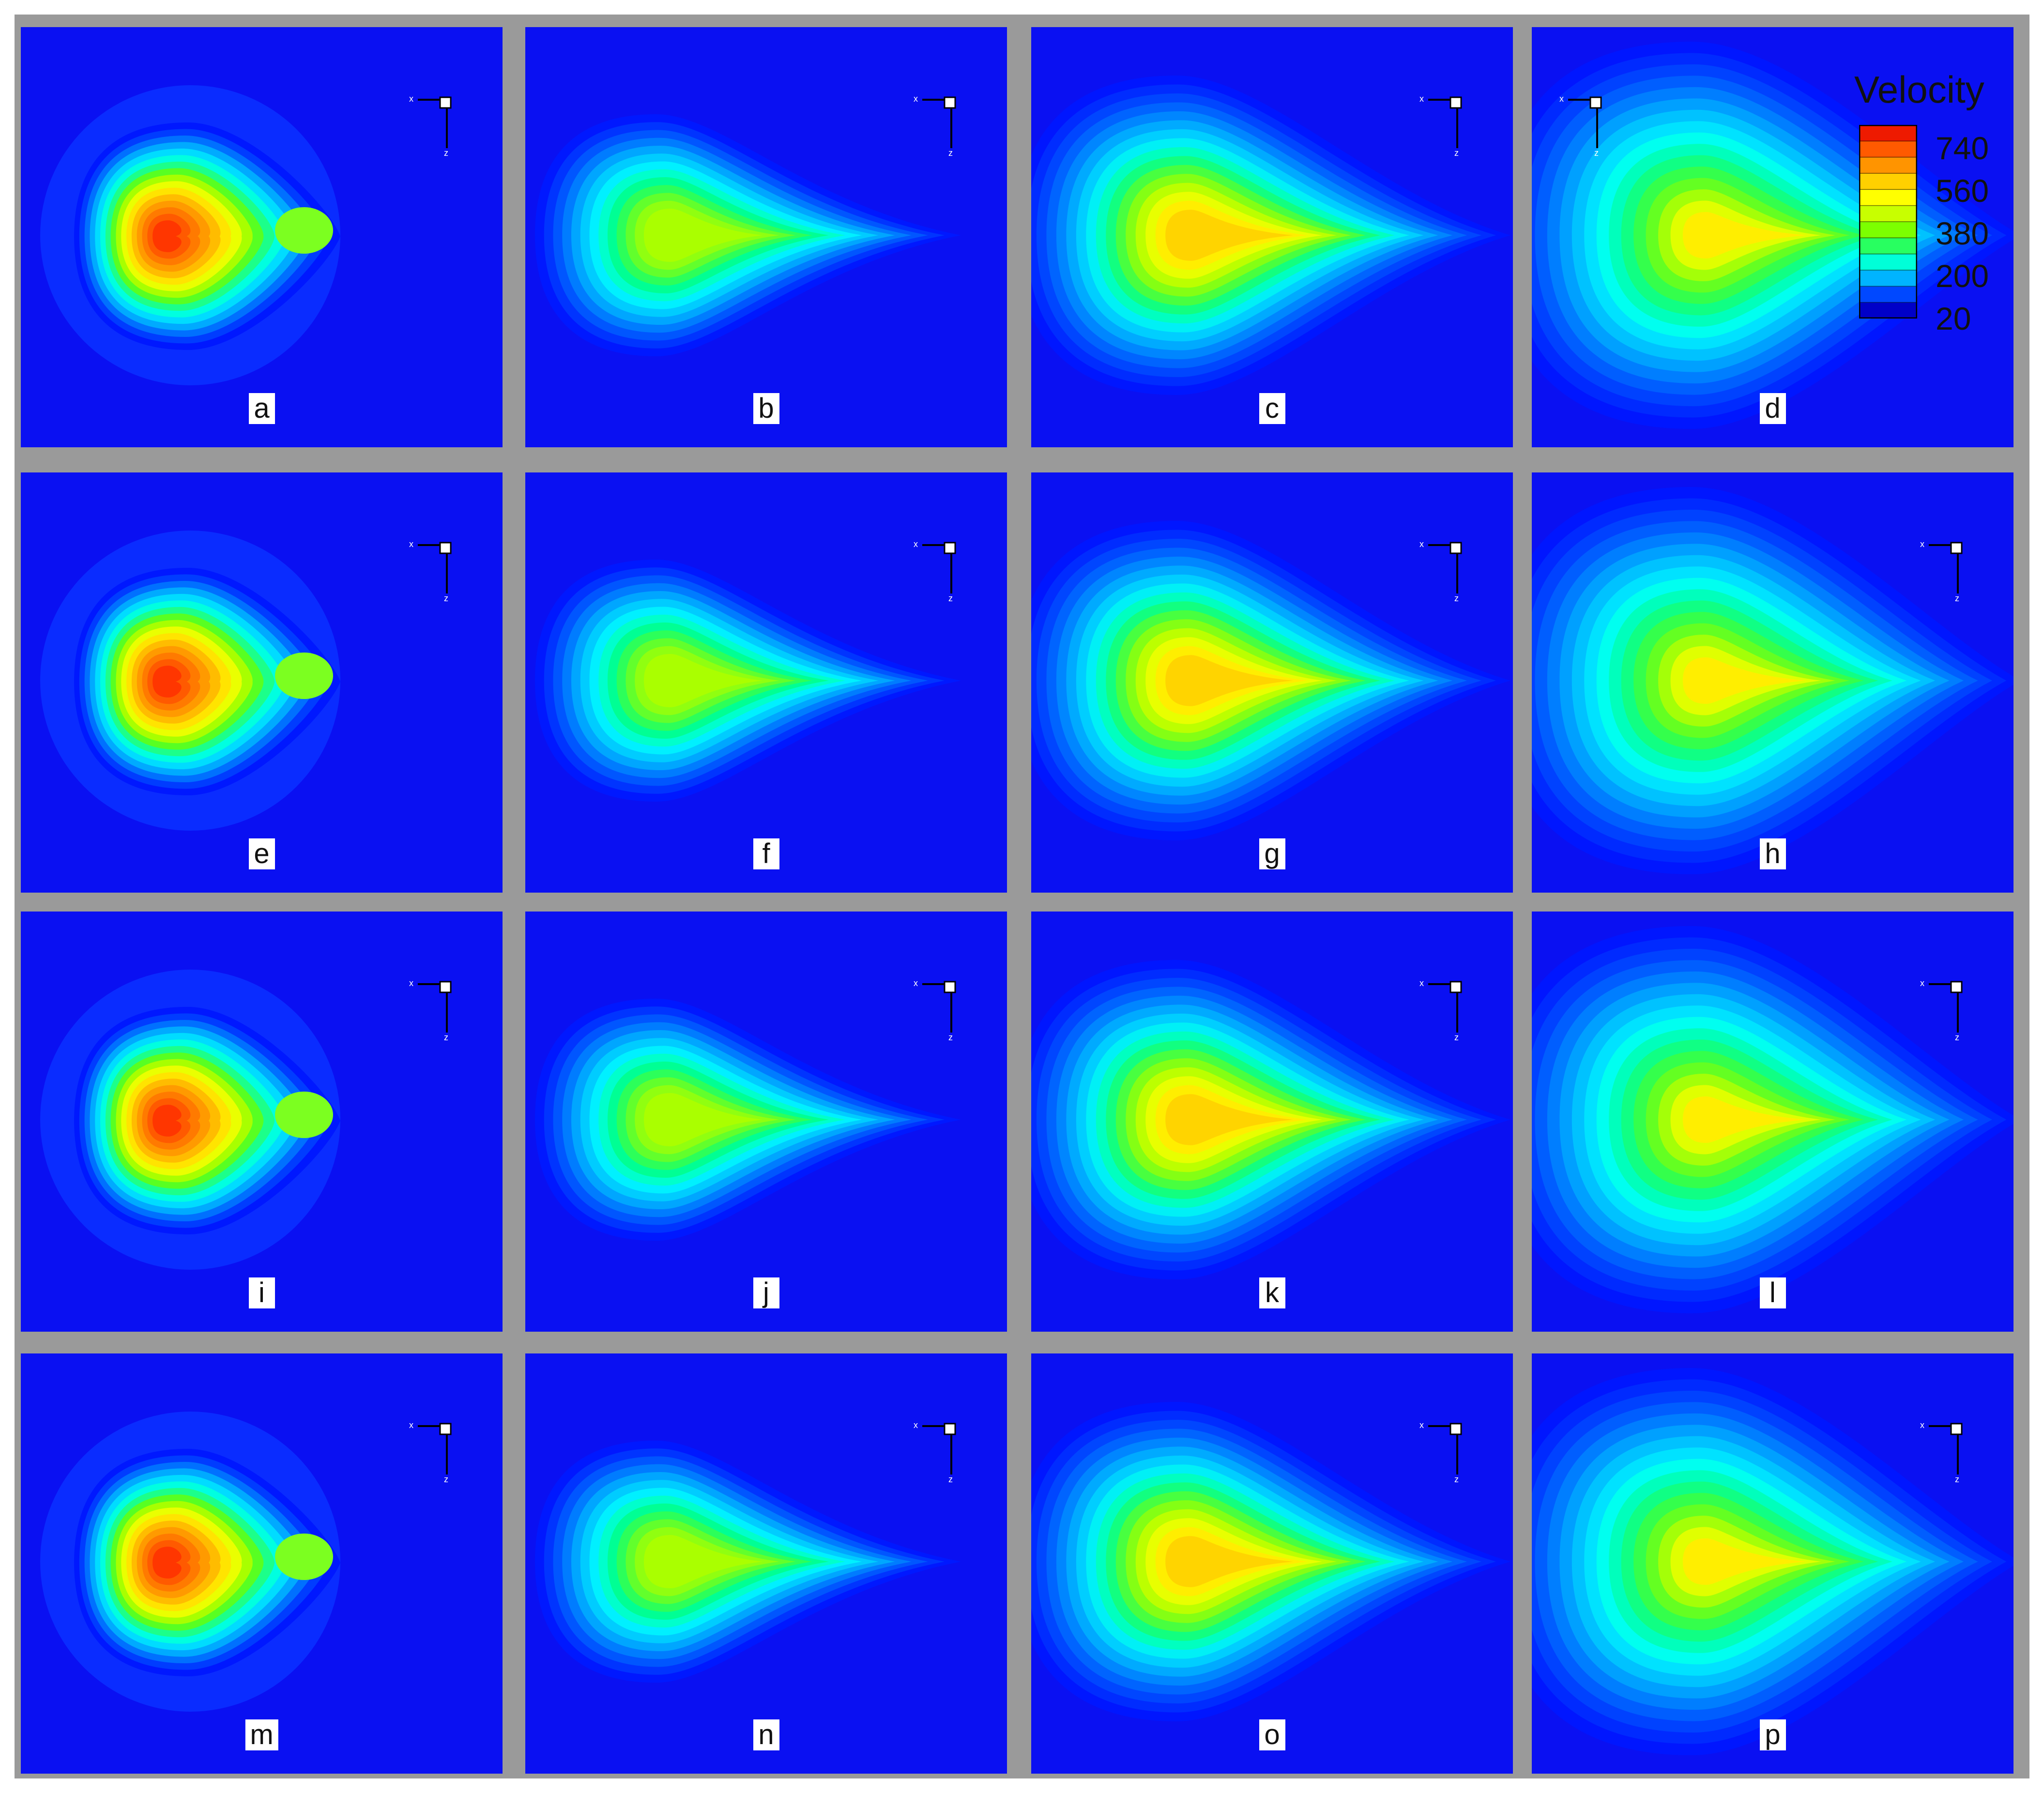 The image size is (2044, 1793). What do you see at coordinates (1962, 191) in the screenshot?
I see `colorbar-tick-label: 560` at bounding box center [1962, 191].